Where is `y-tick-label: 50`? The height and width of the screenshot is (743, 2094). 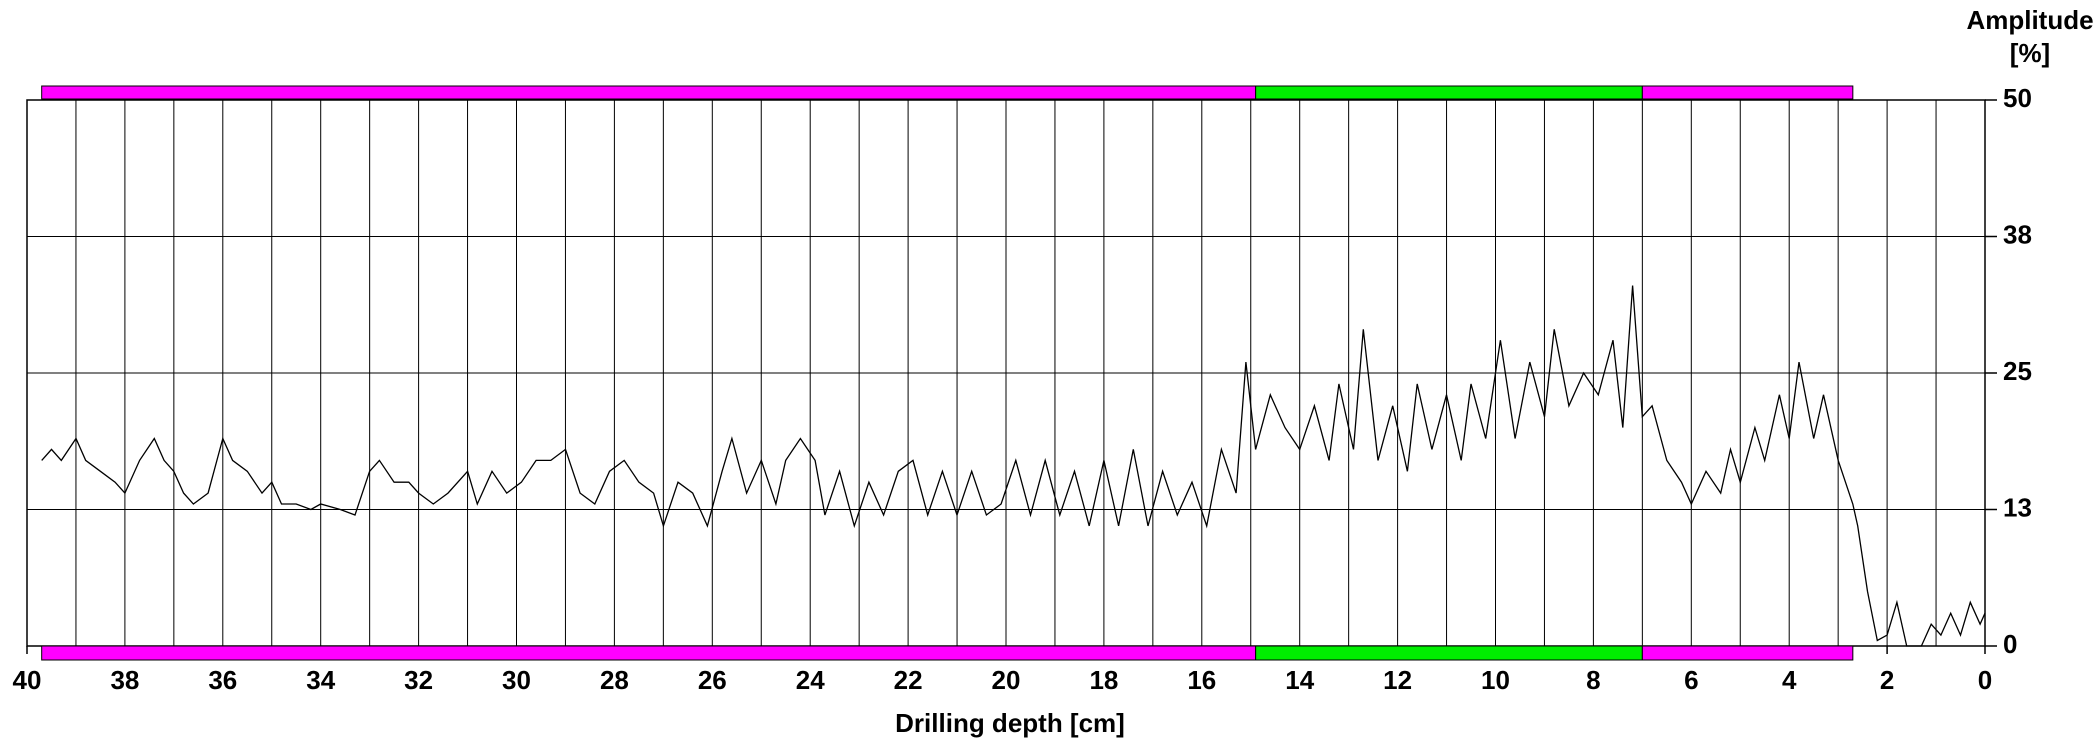 y-tick-label: 50 is located at coordinates (2017, 98).